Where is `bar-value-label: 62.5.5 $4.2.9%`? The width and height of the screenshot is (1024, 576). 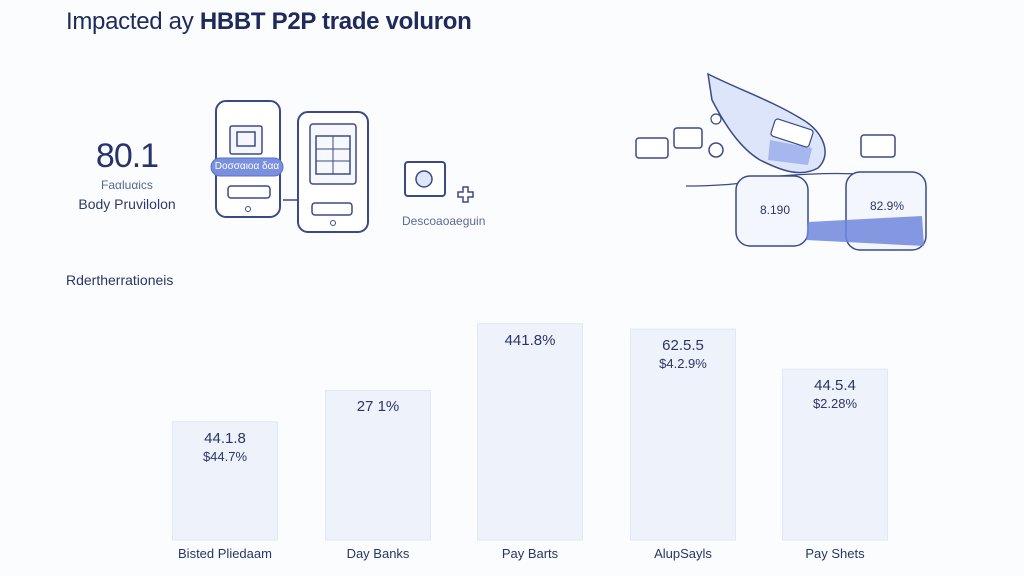 bar-value-label: 62.5.5 $4.2.9% is located at coordinates (683, 354).